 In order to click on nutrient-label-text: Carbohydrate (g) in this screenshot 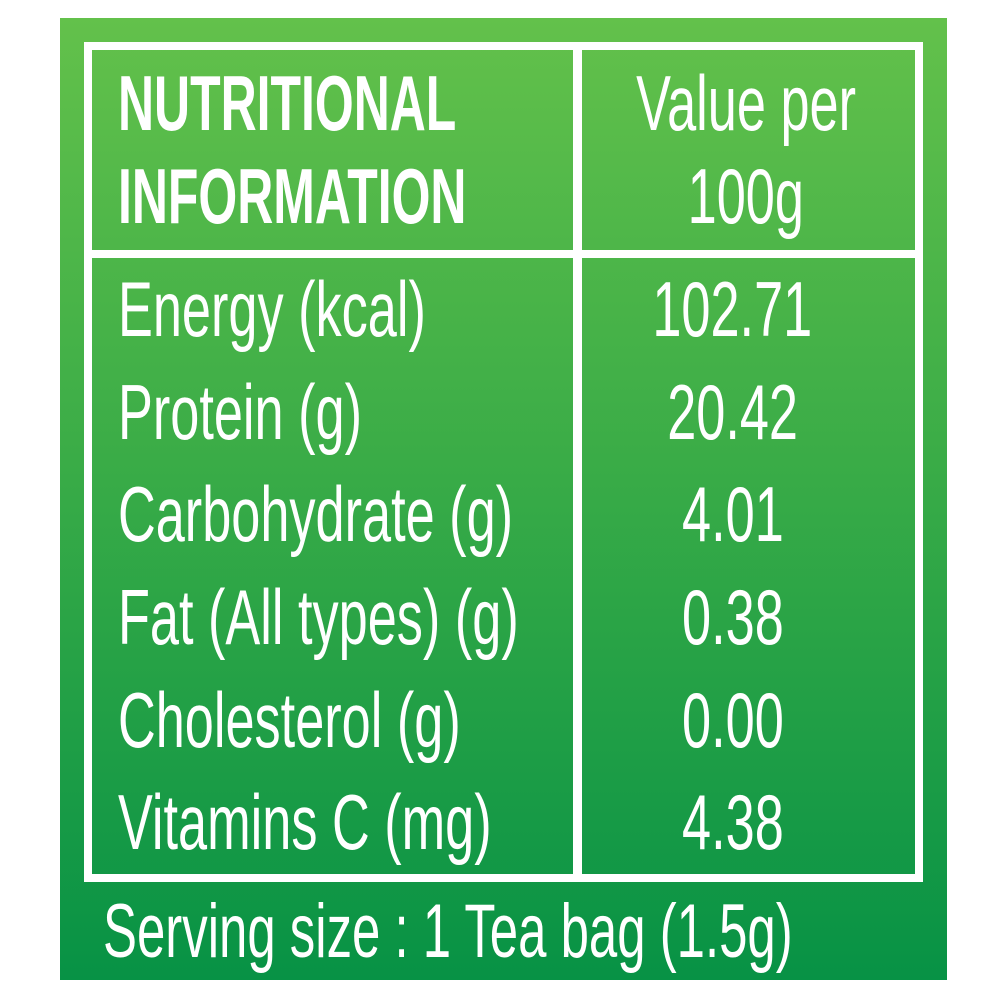, I will do `click(316, 514)`.